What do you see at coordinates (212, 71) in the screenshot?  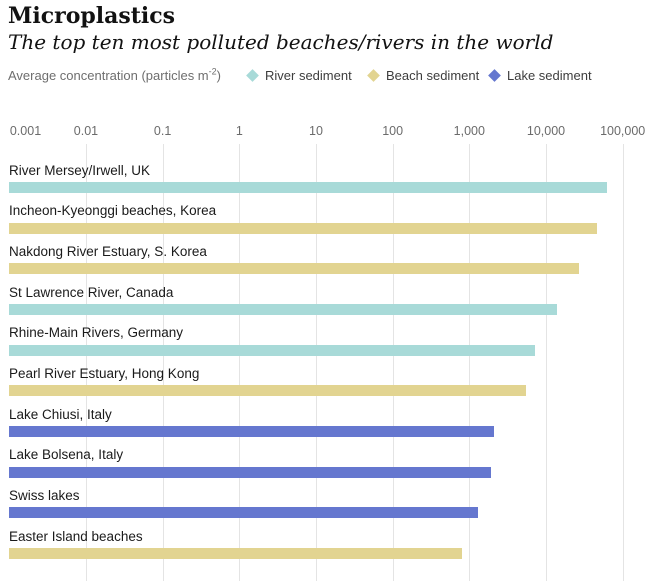 I see `x-axis-unit-superscript: -2` at bounding box center [212, 71].